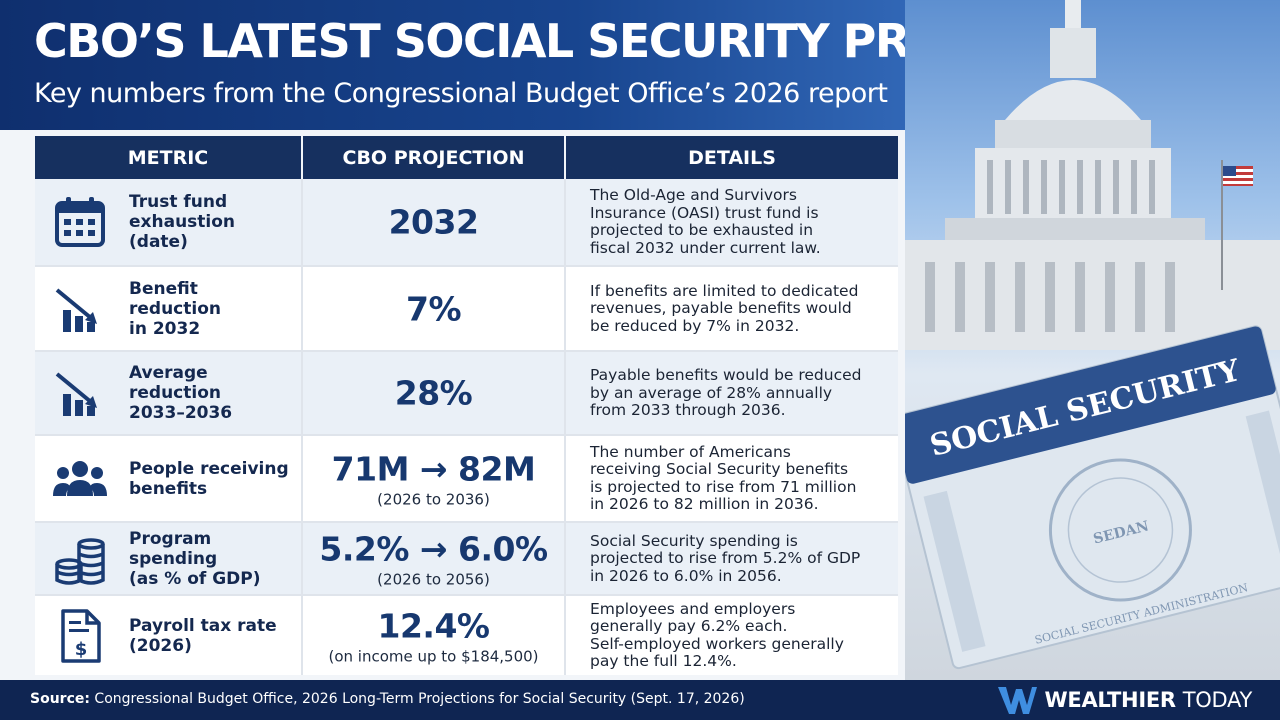 The image size is (1280, 720). I want to click on capitol-building, so click(1092, 175).